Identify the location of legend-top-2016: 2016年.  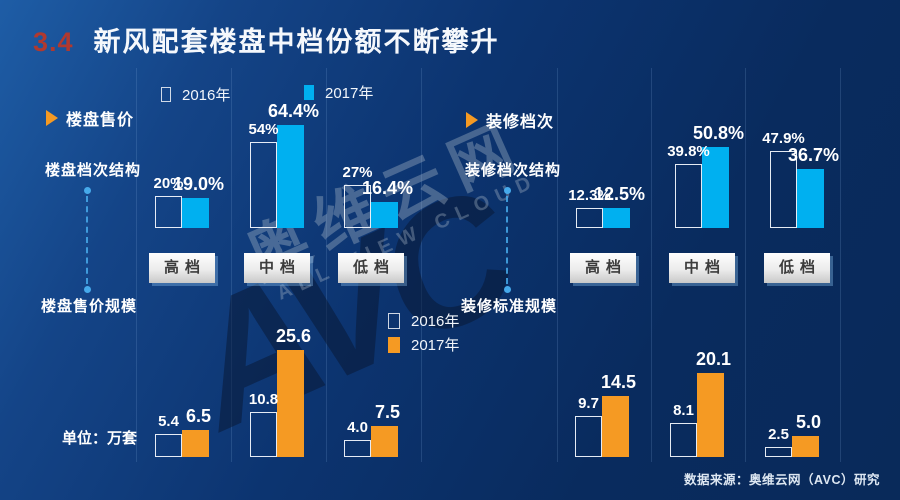
(195, 94).